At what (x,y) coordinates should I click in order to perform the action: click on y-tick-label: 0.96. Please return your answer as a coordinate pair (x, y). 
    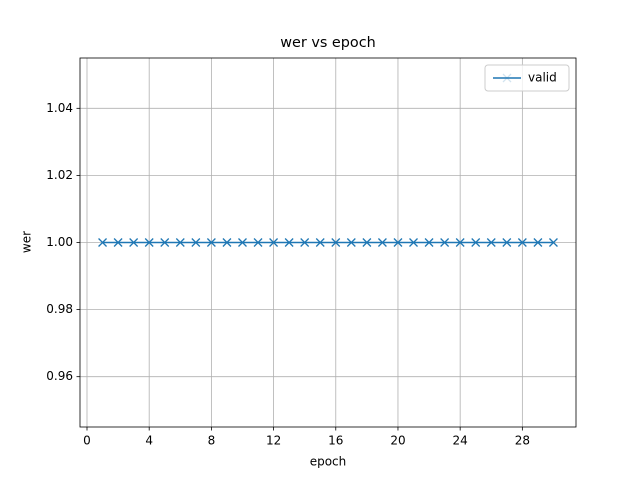
    Looking at the image, I should click on (59, 376).